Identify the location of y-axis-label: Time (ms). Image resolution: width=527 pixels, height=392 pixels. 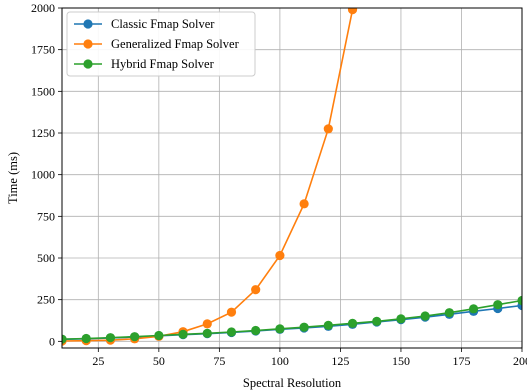
(13, 178).